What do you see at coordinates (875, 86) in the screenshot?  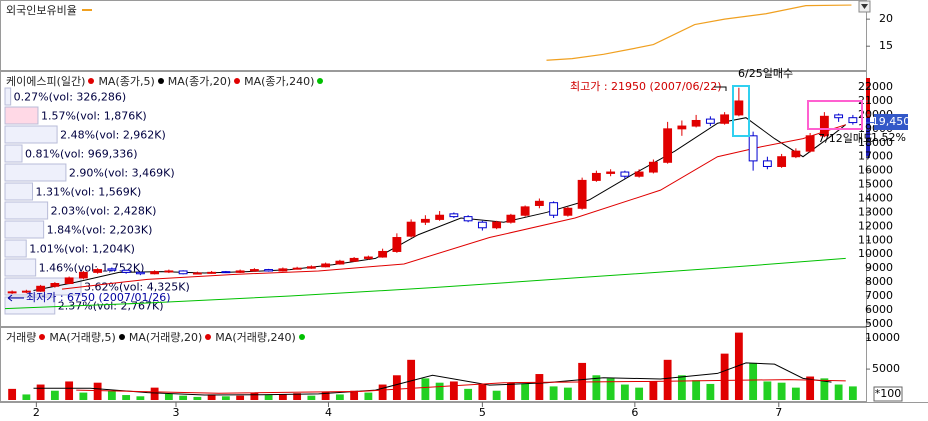 I see `y-tick-label: 22000` at bounding box center [875, 86].